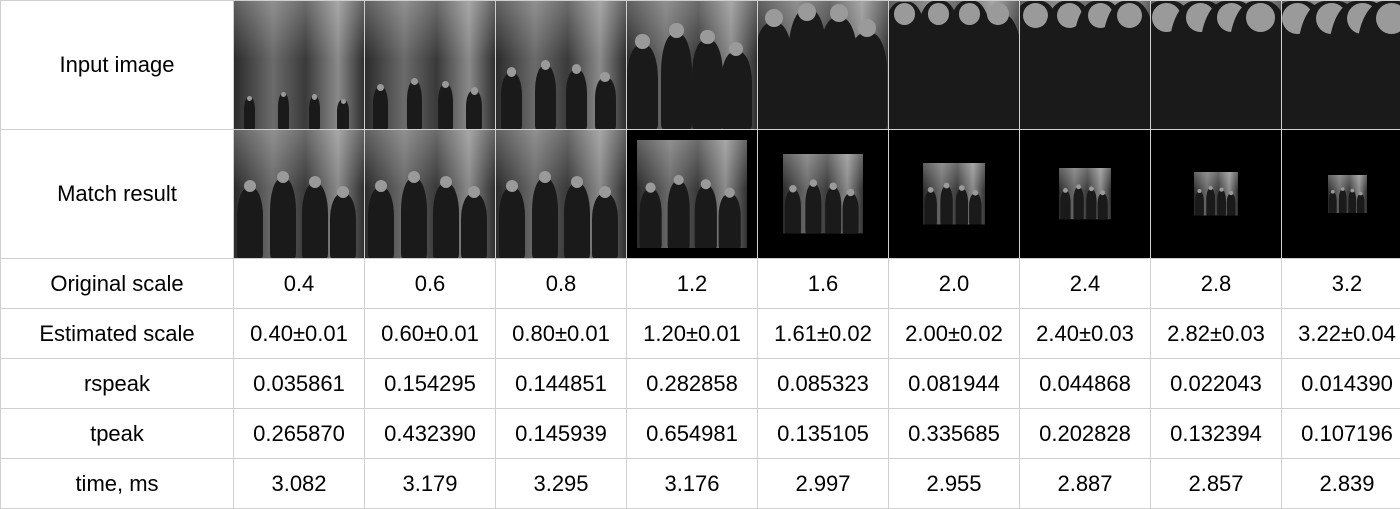 Image resolution: width=1400 pixels, height=509 pixels. Describe the element at coordinates (561, 384) in the screenshot. I see `rspeak-value: 0.144851` at that location.